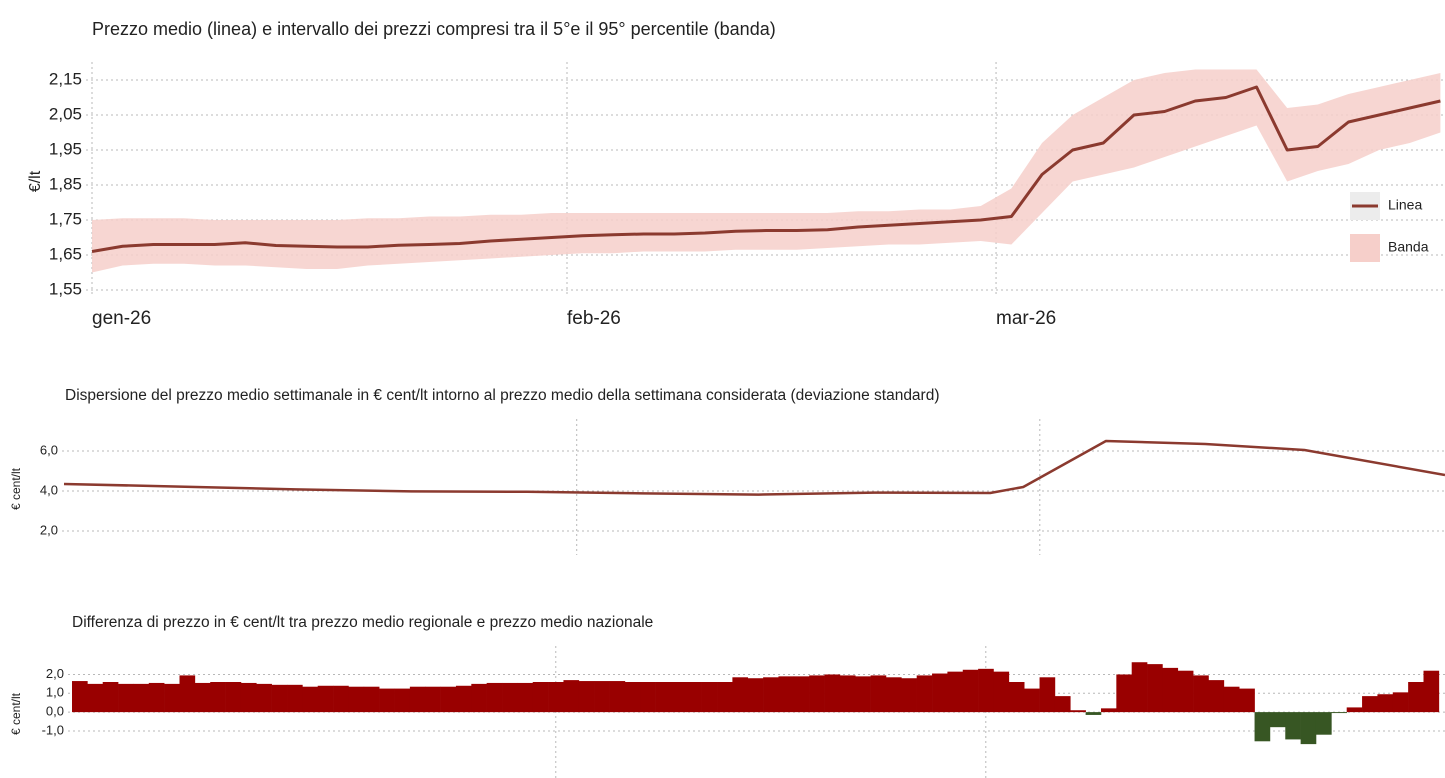 The image size is (1445, 778). Describe the element at coordinates (55, 711) in the screenshot. I see `y-tick-label: 0,0` at that location.